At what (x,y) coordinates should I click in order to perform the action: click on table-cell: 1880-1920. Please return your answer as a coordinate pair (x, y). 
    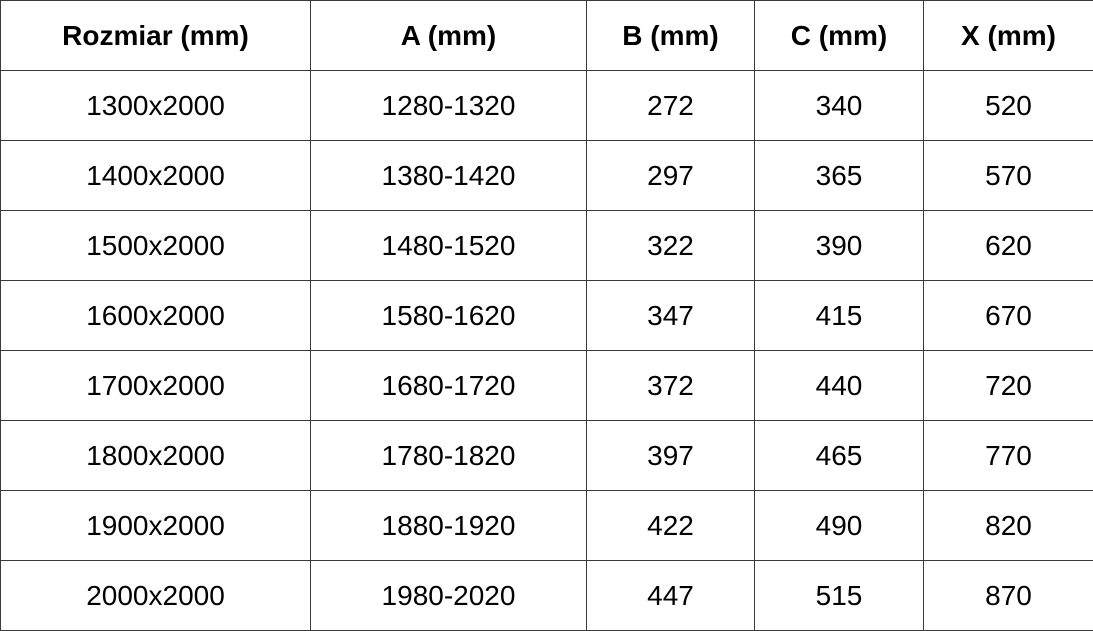
    Looking at the image, I should click on (448, 525).